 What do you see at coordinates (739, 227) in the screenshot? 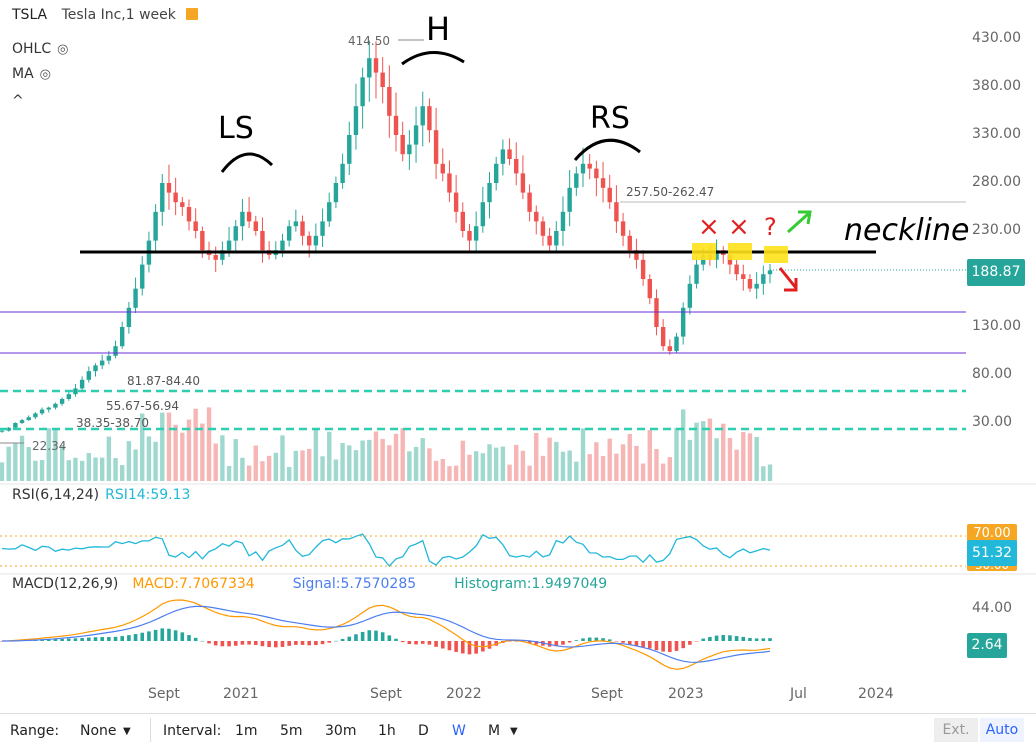
I see `x-mark: ×` at bounding box center [739, 227].